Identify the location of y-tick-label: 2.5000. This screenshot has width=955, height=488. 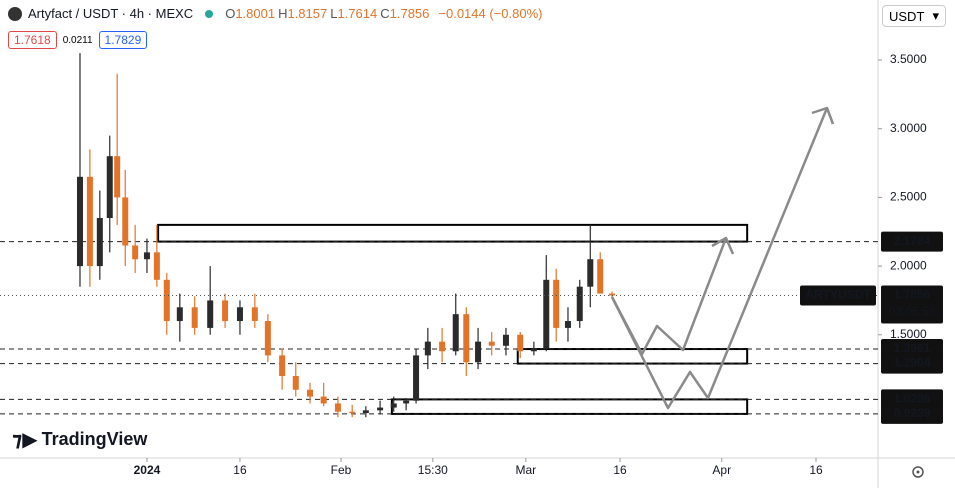
(908, 197).